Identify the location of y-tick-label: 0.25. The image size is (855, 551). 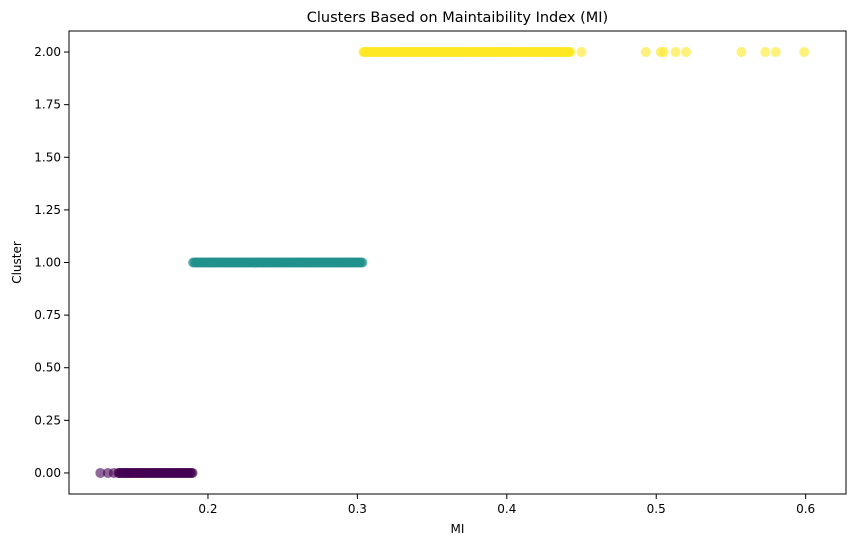
(47, 420).